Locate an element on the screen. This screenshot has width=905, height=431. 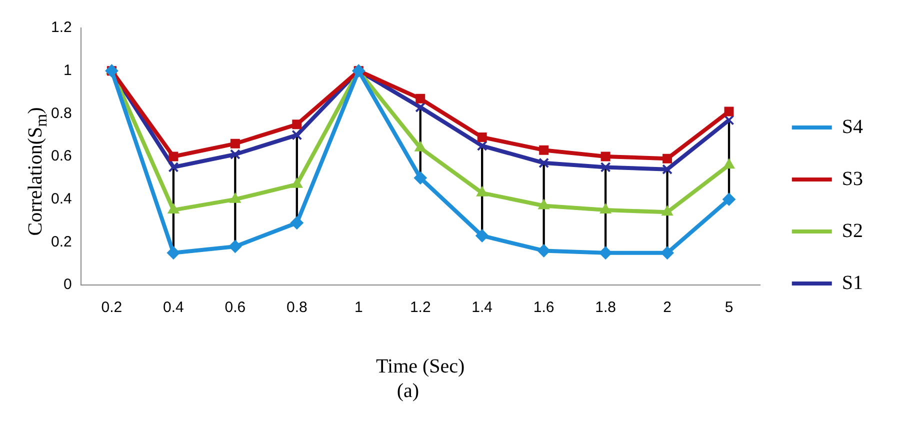
x-tick-label: 1.2 is located at coordinates (420, 307).